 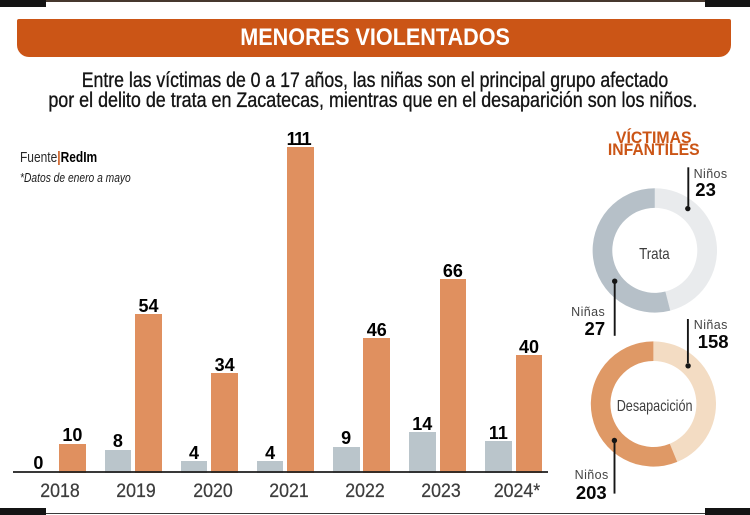 What do you see at coordinates (654, 254) in the screenshot?
I see `svg-text: Trata` at bounding box center [654, 254].